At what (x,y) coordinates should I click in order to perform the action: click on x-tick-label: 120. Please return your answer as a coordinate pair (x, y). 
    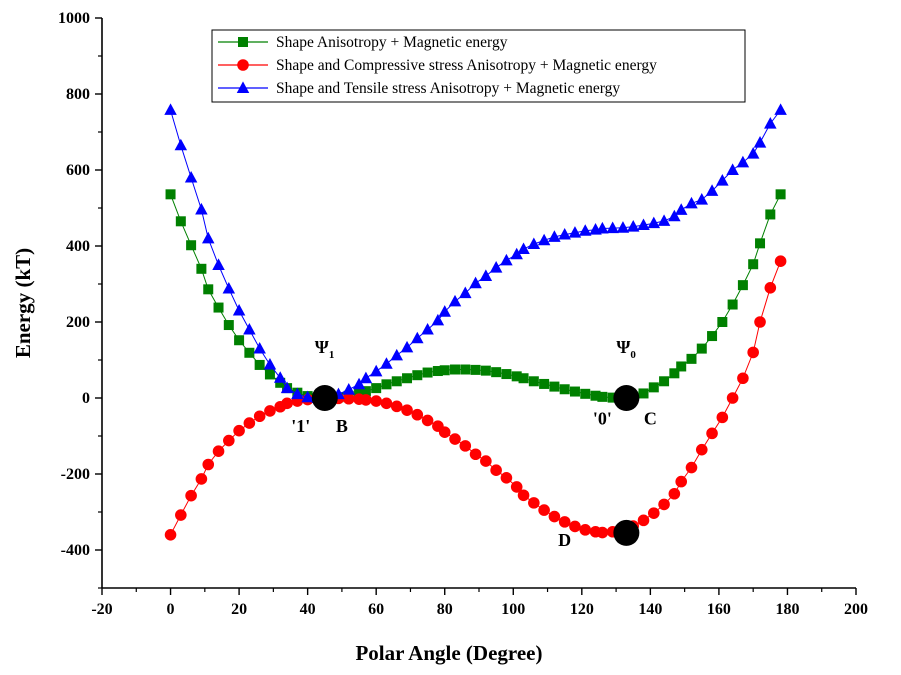
    Looking at the image, I should click on (582, 609).